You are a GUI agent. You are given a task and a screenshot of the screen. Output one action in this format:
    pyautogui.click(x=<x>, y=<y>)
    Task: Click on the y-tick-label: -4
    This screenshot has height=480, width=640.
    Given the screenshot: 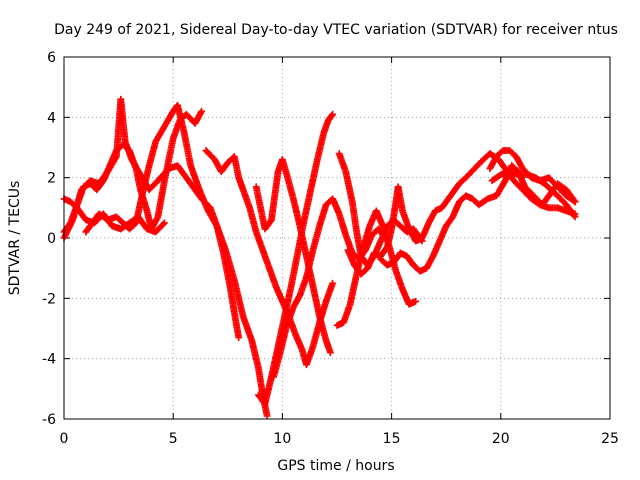 What is the action you would take?
    pyautogui.click(x=49, y=360)
    